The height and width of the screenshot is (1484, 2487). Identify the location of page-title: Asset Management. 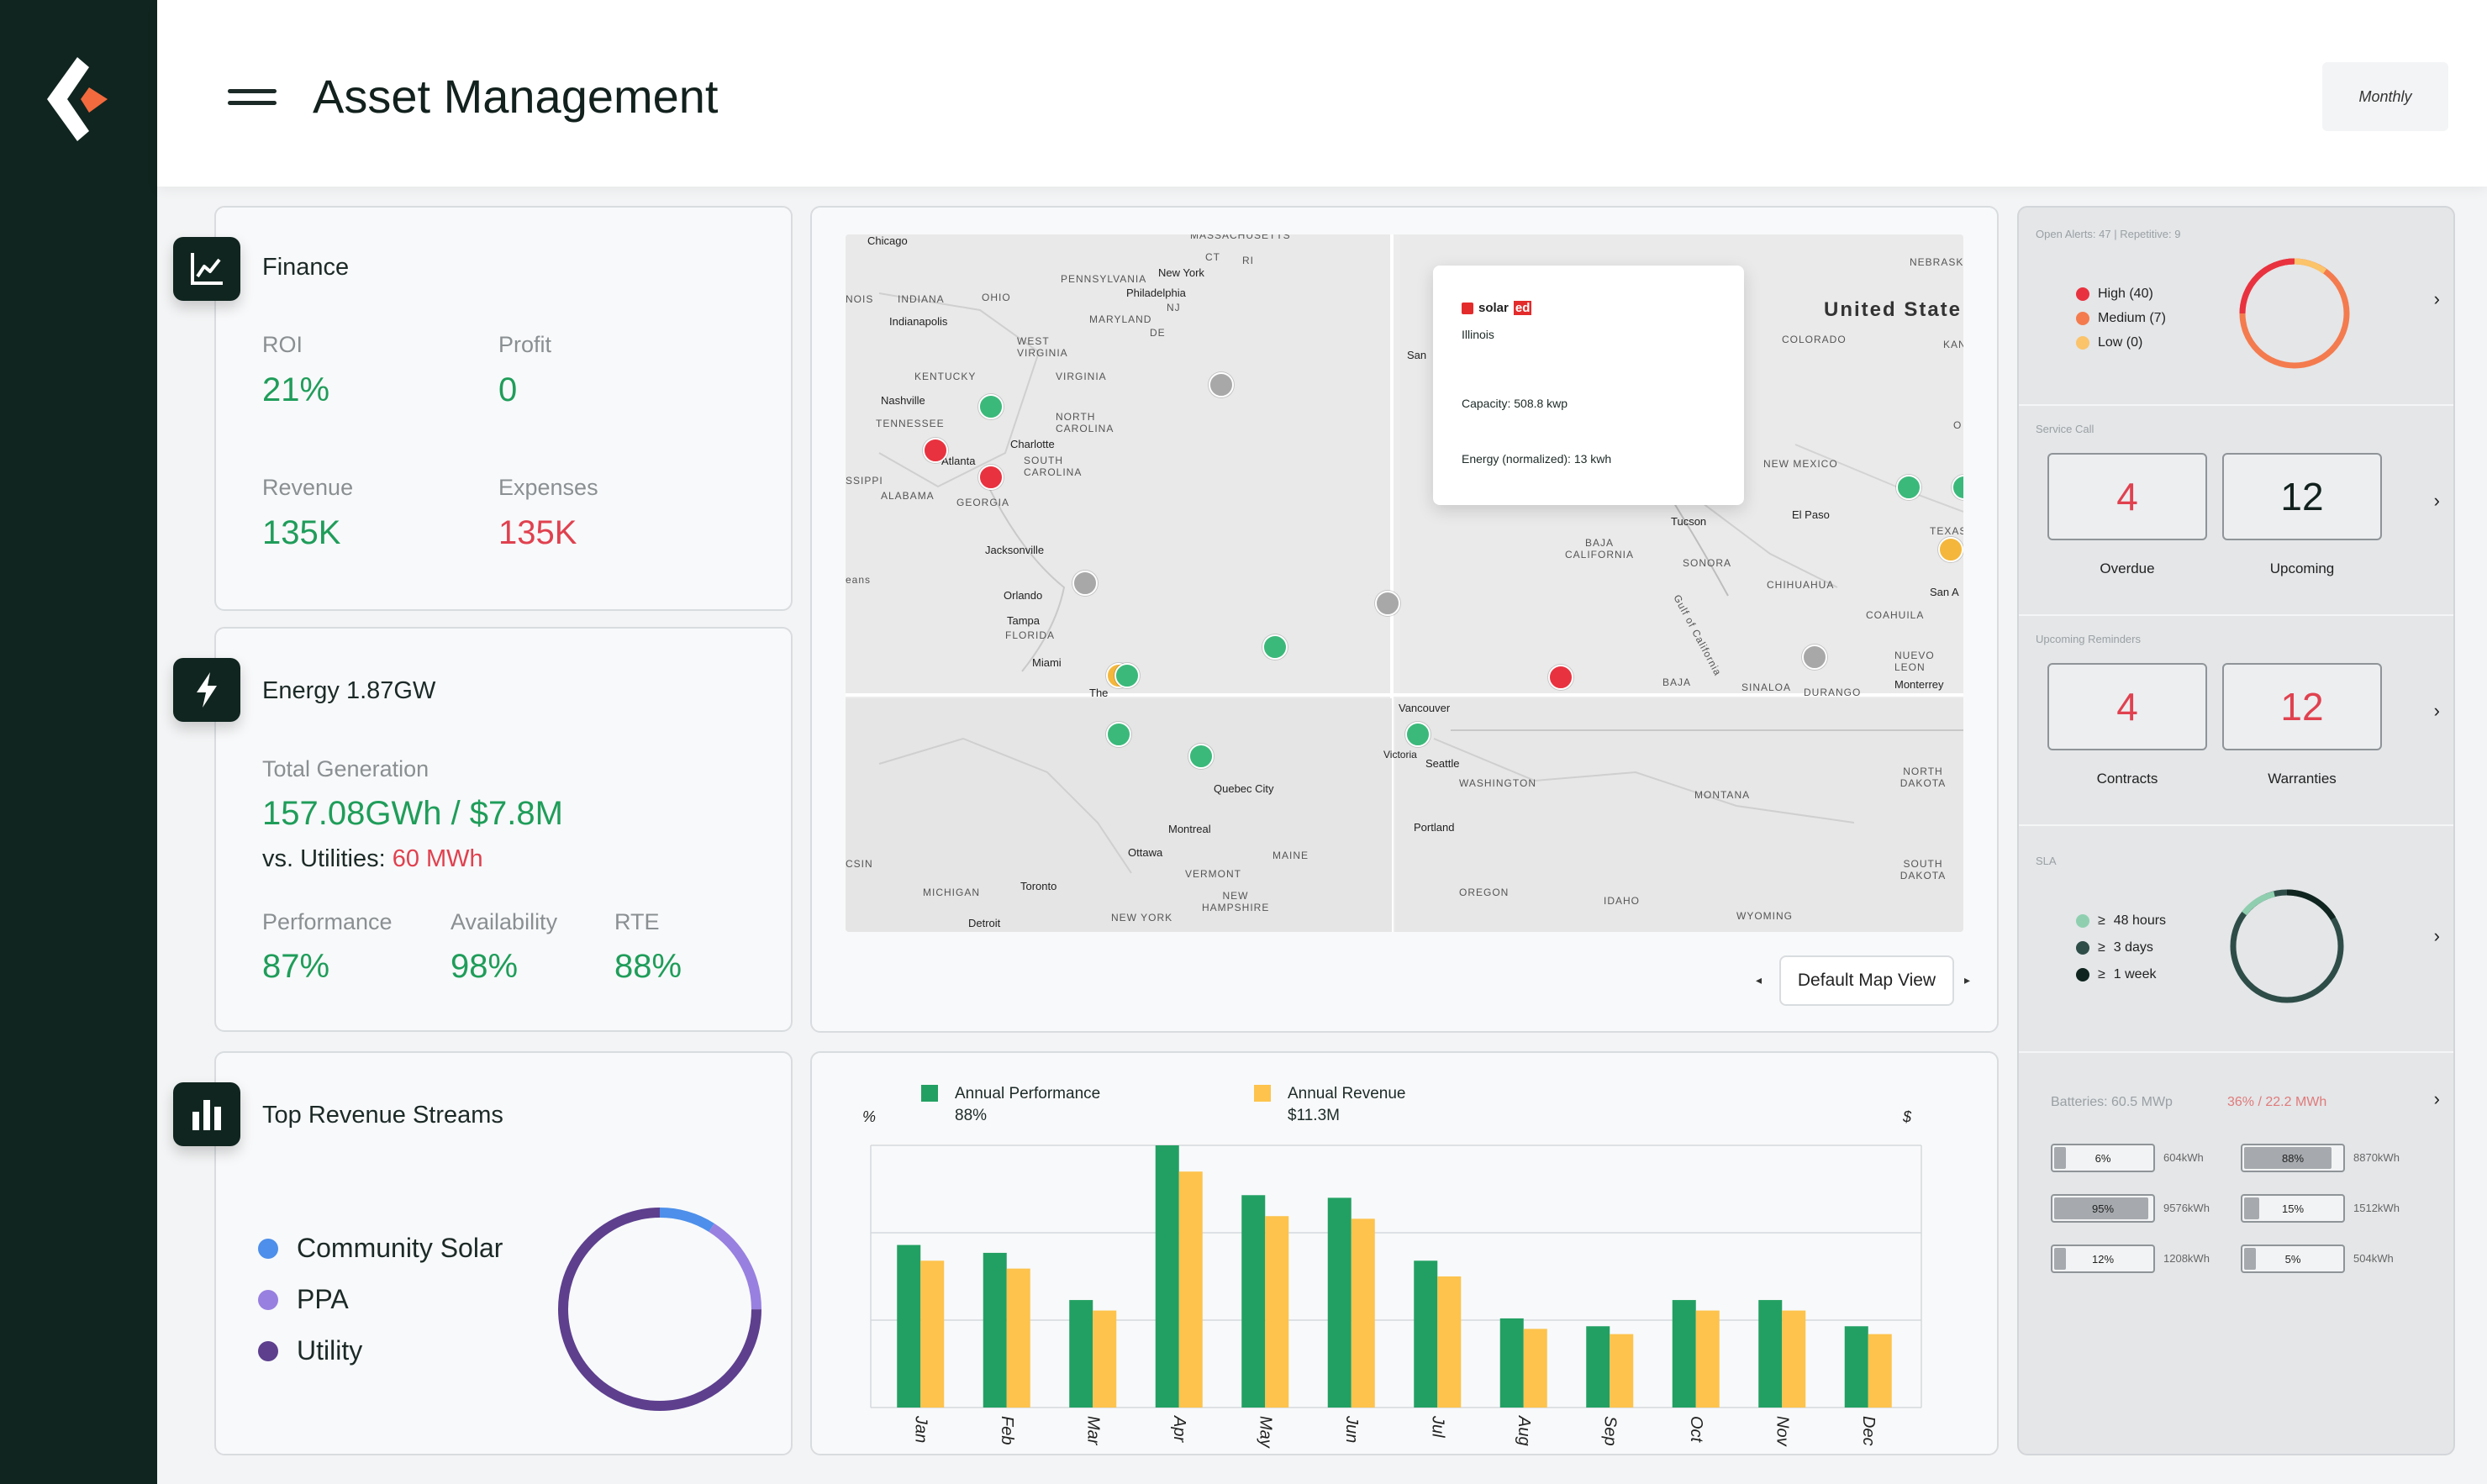
(516, 97).